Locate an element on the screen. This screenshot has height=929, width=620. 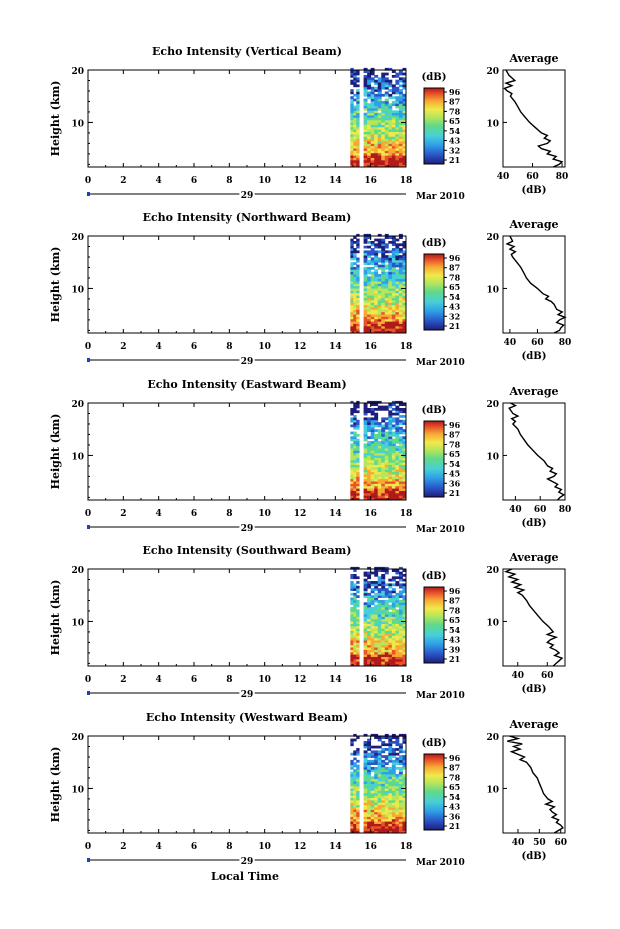
x-tick-label: 8 is located at coordinates (229, 181).